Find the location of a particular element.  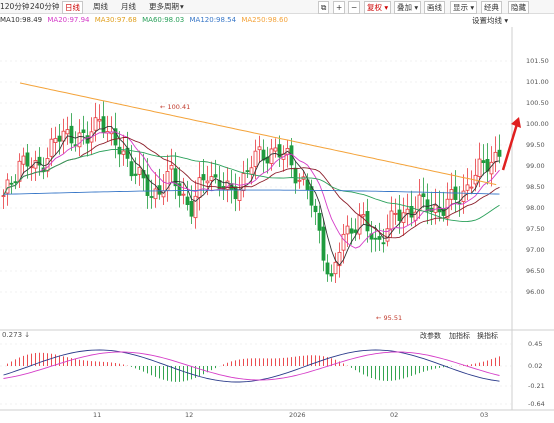

price-tick: 96.50 is located at coordinates (535, 271).